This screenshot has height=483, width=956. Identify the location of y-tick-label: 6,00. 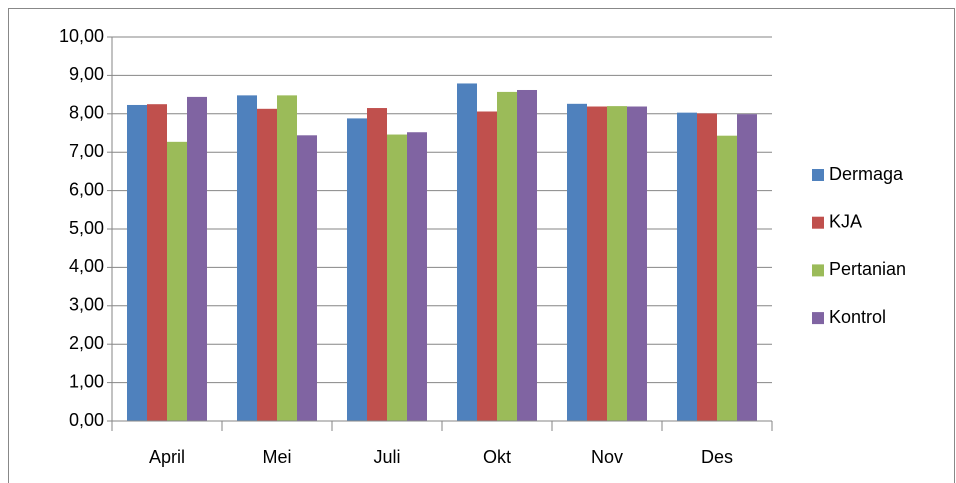
(86, 189).